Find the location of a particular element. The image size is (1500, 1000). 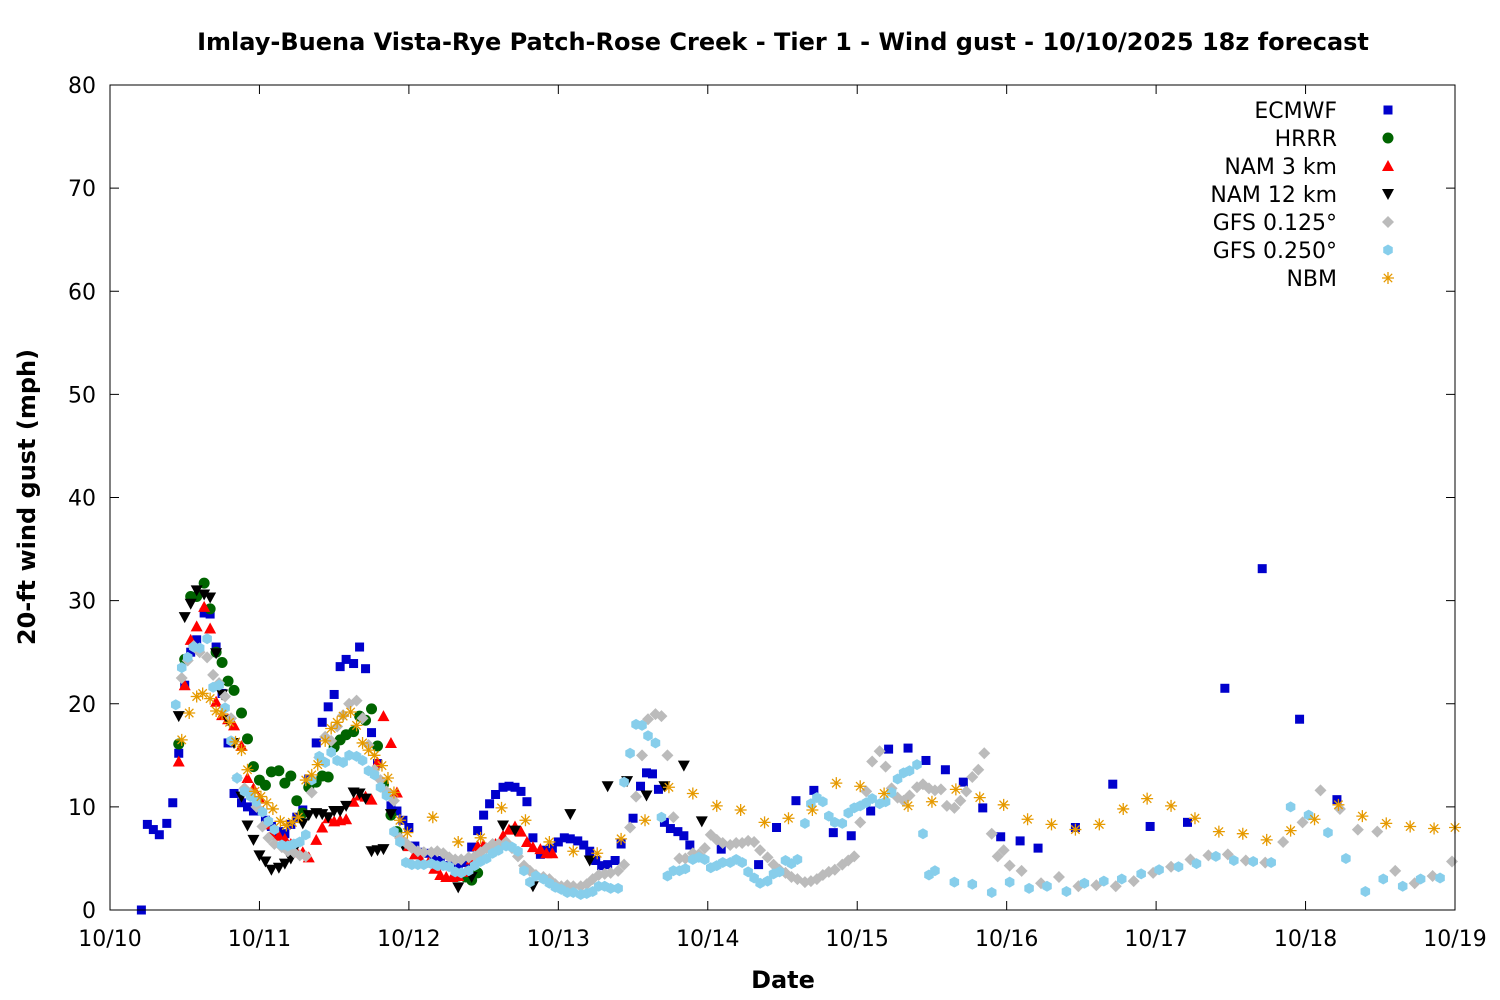

series-nbm is located at coordinates (818, 773).